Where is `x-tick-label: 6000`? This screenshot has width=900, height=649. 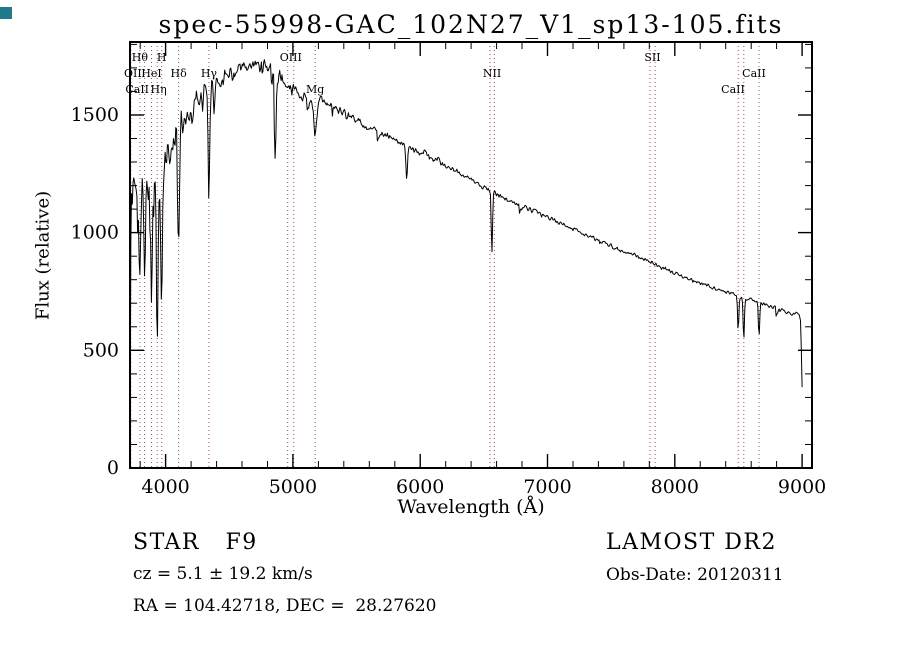
x-tick-label: 6000 is located at coordinates (420, 487).